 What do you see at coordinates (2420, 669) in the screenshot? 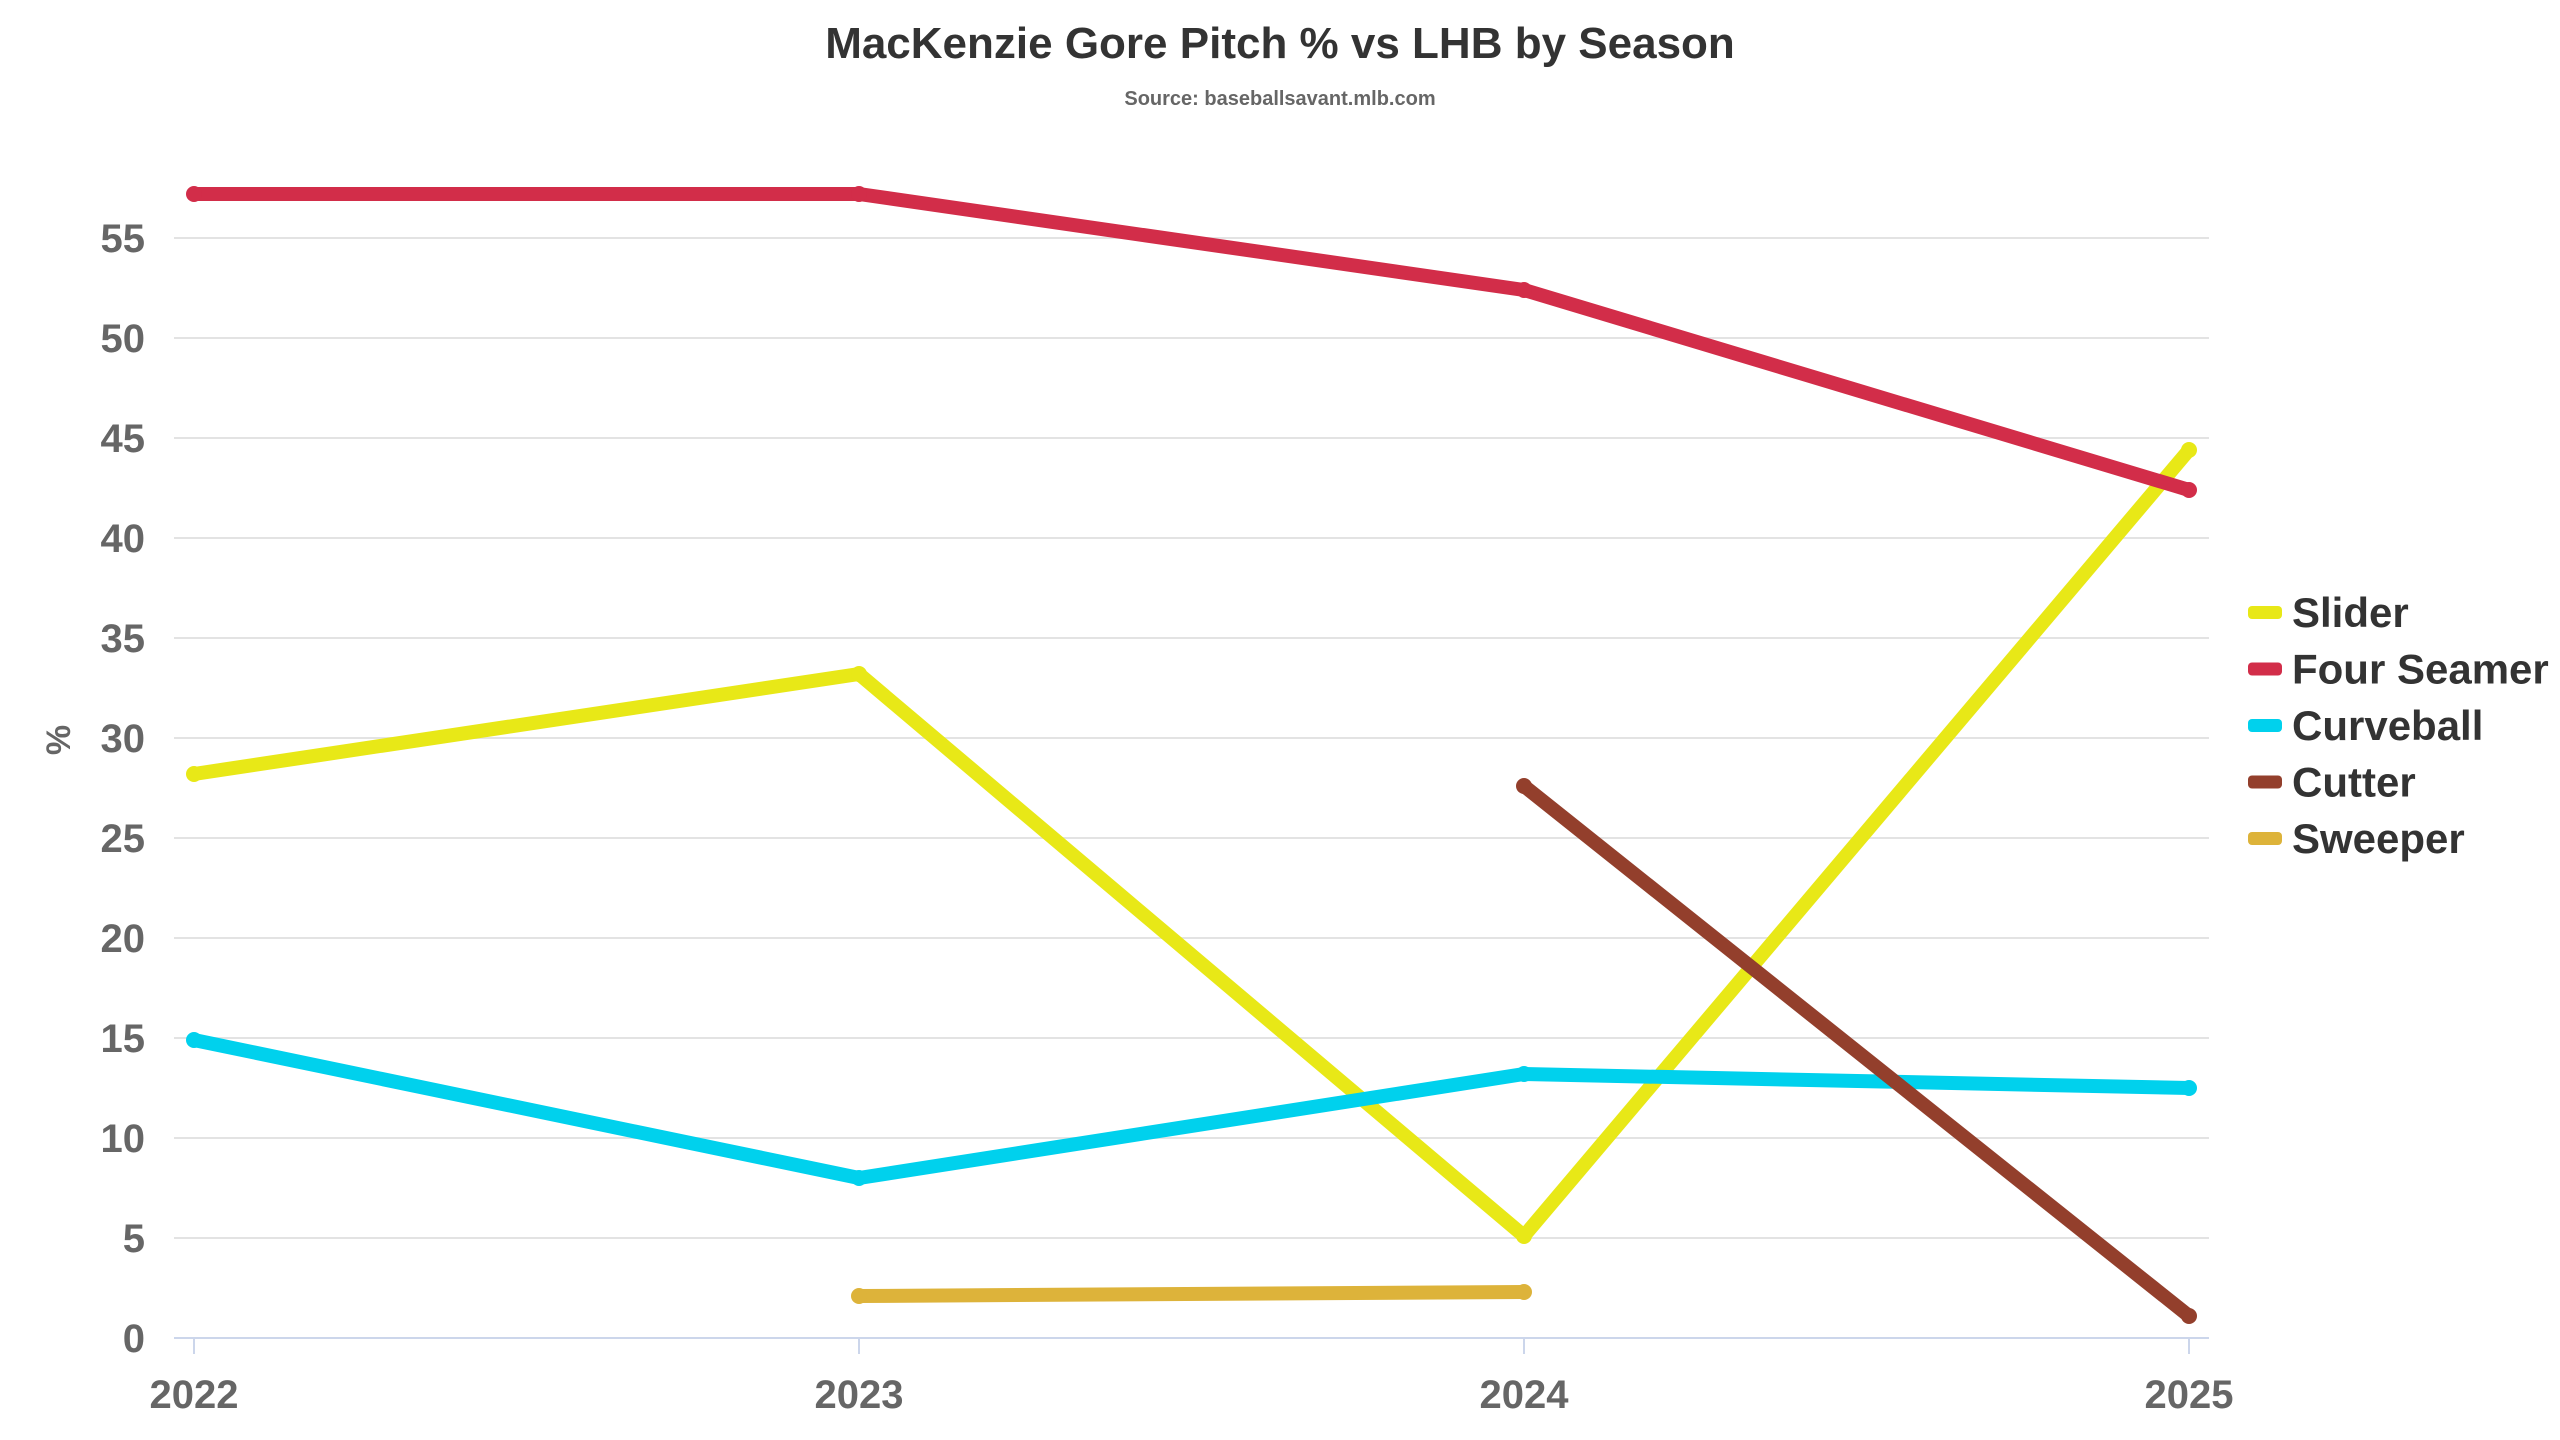
I see `legend-label: Four Seamer` at bounding box center [2420, 669].